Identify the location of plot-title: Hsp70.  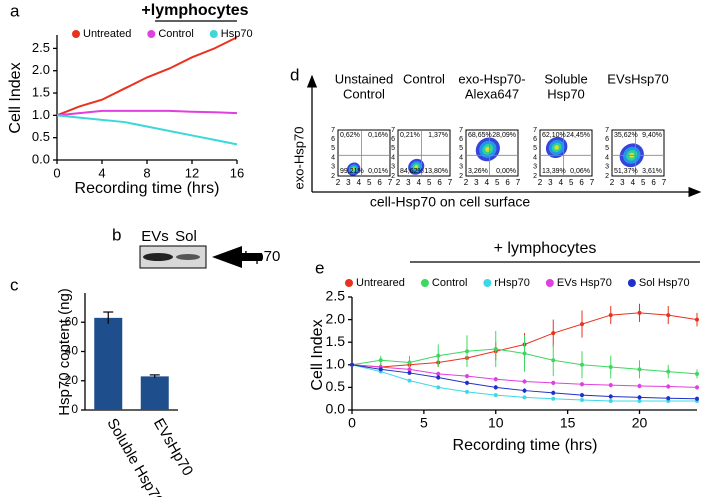
(566, 93).